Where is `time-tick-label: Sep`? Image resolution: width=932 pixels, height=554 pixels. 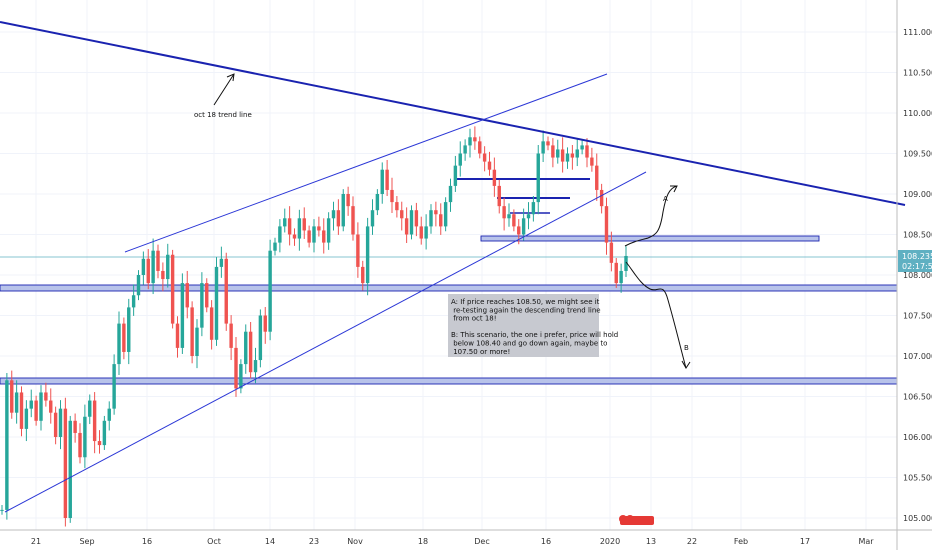 time-tick-label: Sep is located at coordinates (86, 541).